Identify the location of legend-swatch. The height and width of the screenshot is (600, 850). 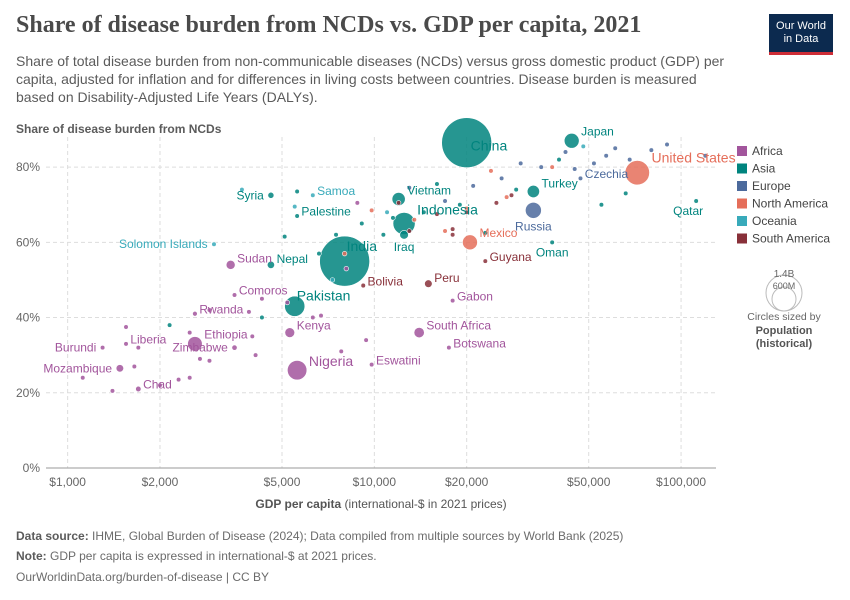
(742, 151).